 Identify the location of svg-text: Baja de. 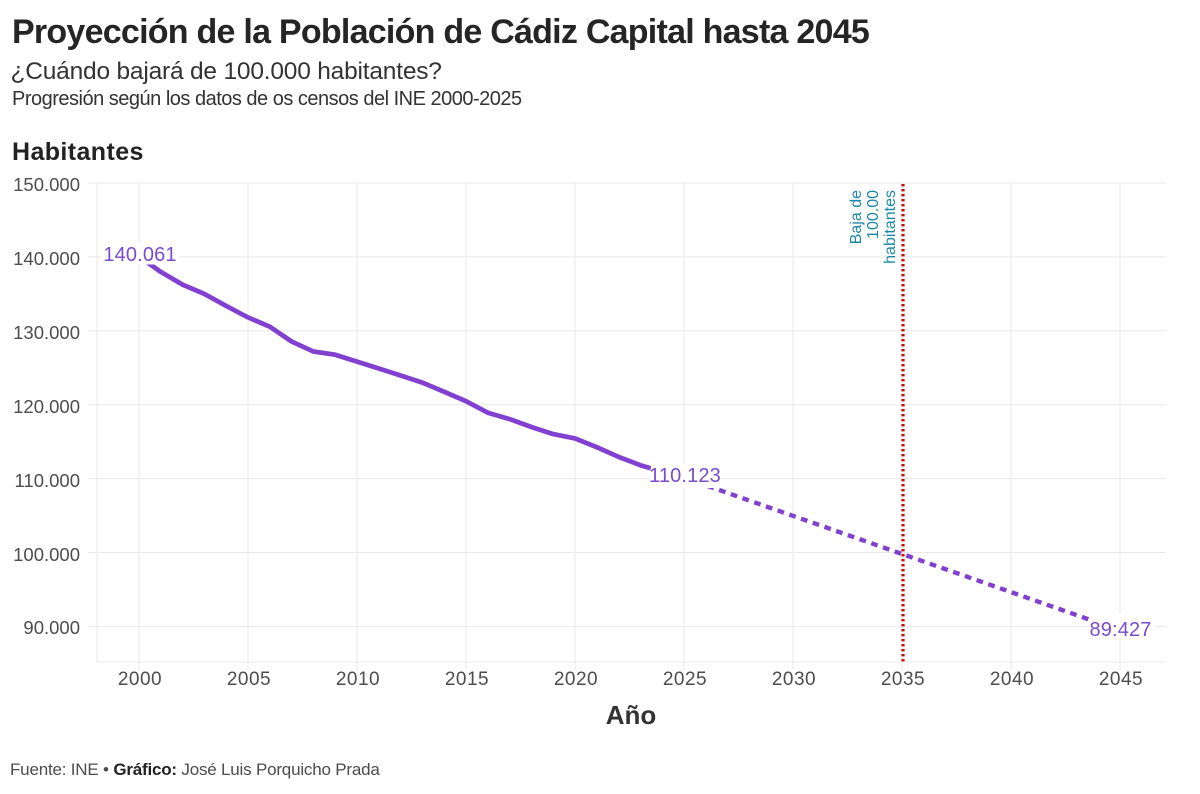
(856, 217).